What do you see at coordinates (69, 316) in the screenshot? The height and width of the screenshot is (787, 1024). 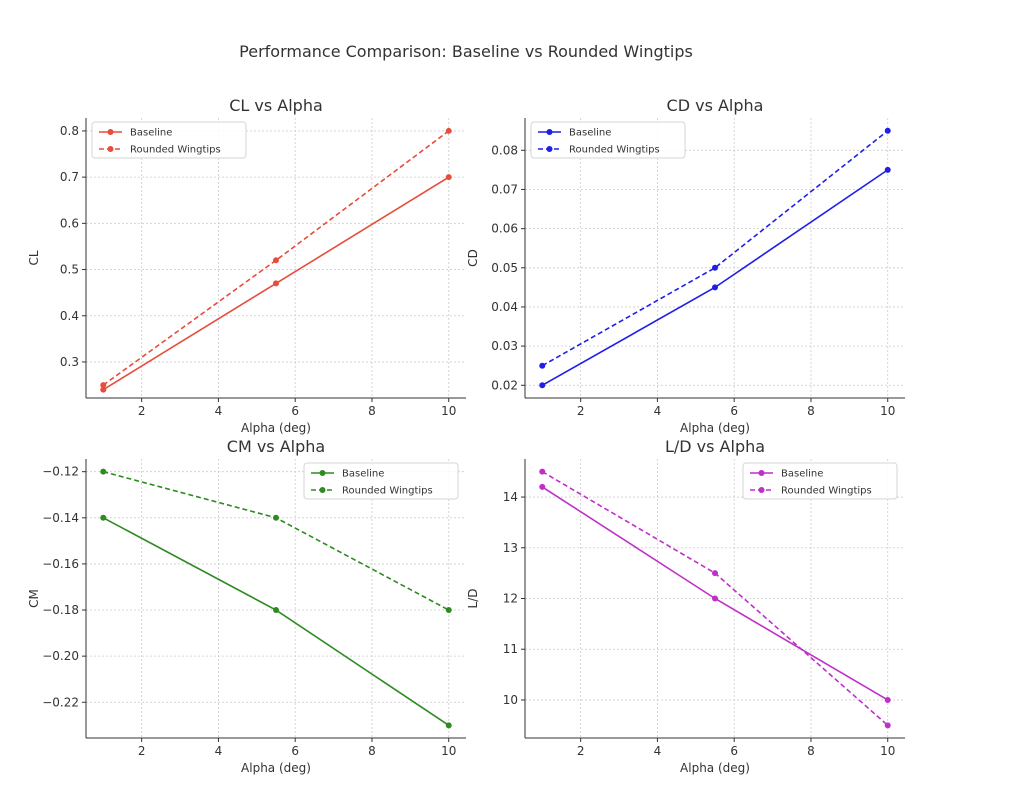 I see `y-tick-label: 0.4` at bounding box center [69, 316].